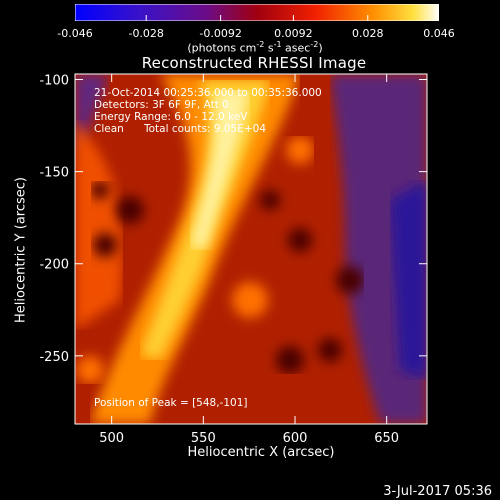 The height and width of the screenshot is (500, 500). What do you see at coordinates (254, 63) in the screenshot?
I see `chart-title: Reconstructed RHESSI Image` at bounding box center [254, 63].